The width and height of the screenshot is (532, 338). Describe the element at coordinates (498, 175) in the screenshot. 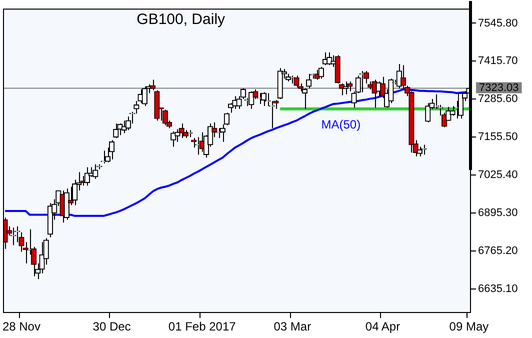

I see `y-tick-label: 7025.40` at that location.